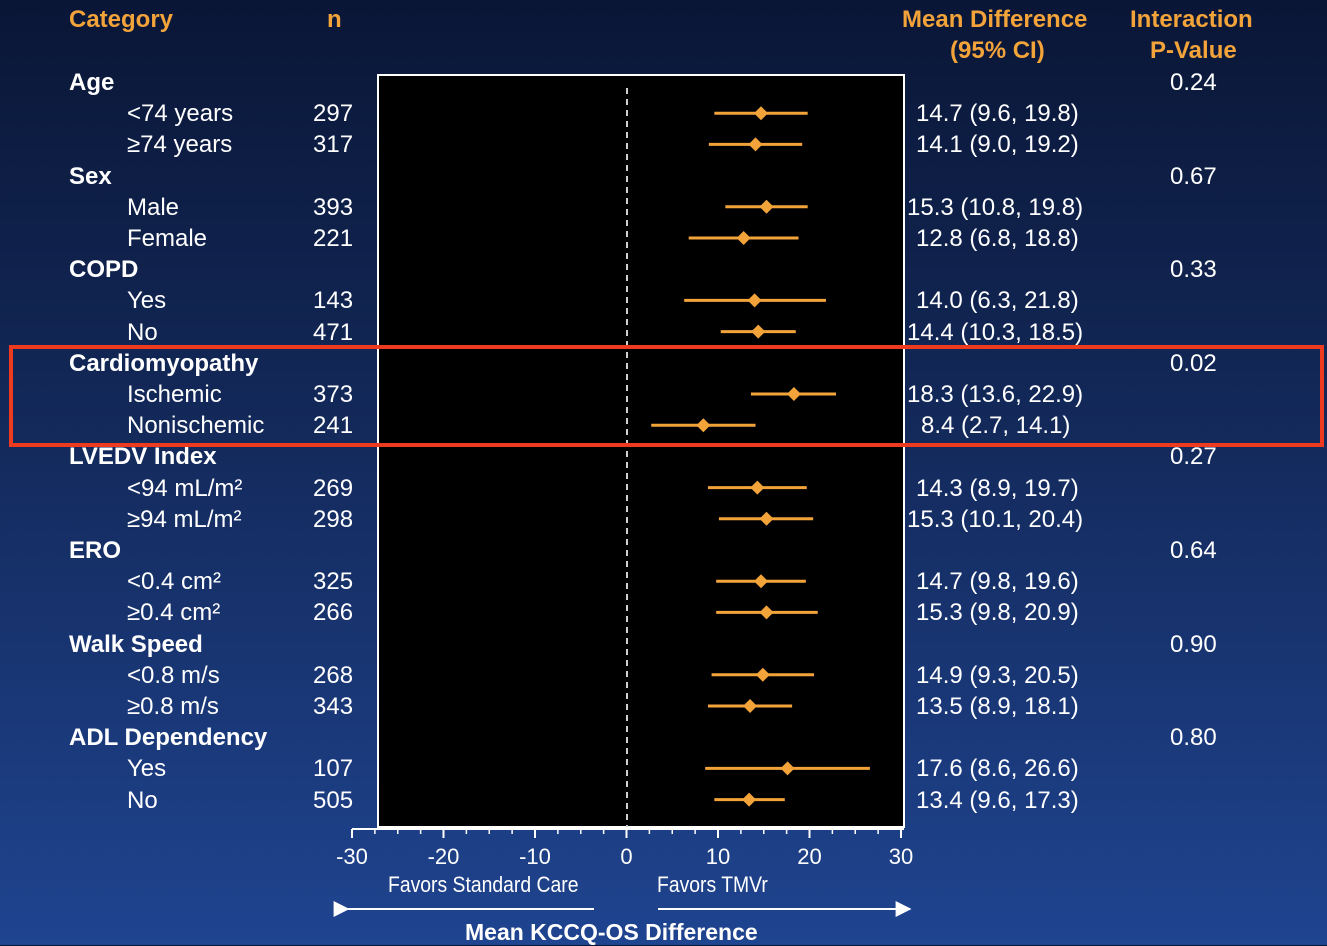  I want to click on x-tick-label: 20, so click(809, 856).